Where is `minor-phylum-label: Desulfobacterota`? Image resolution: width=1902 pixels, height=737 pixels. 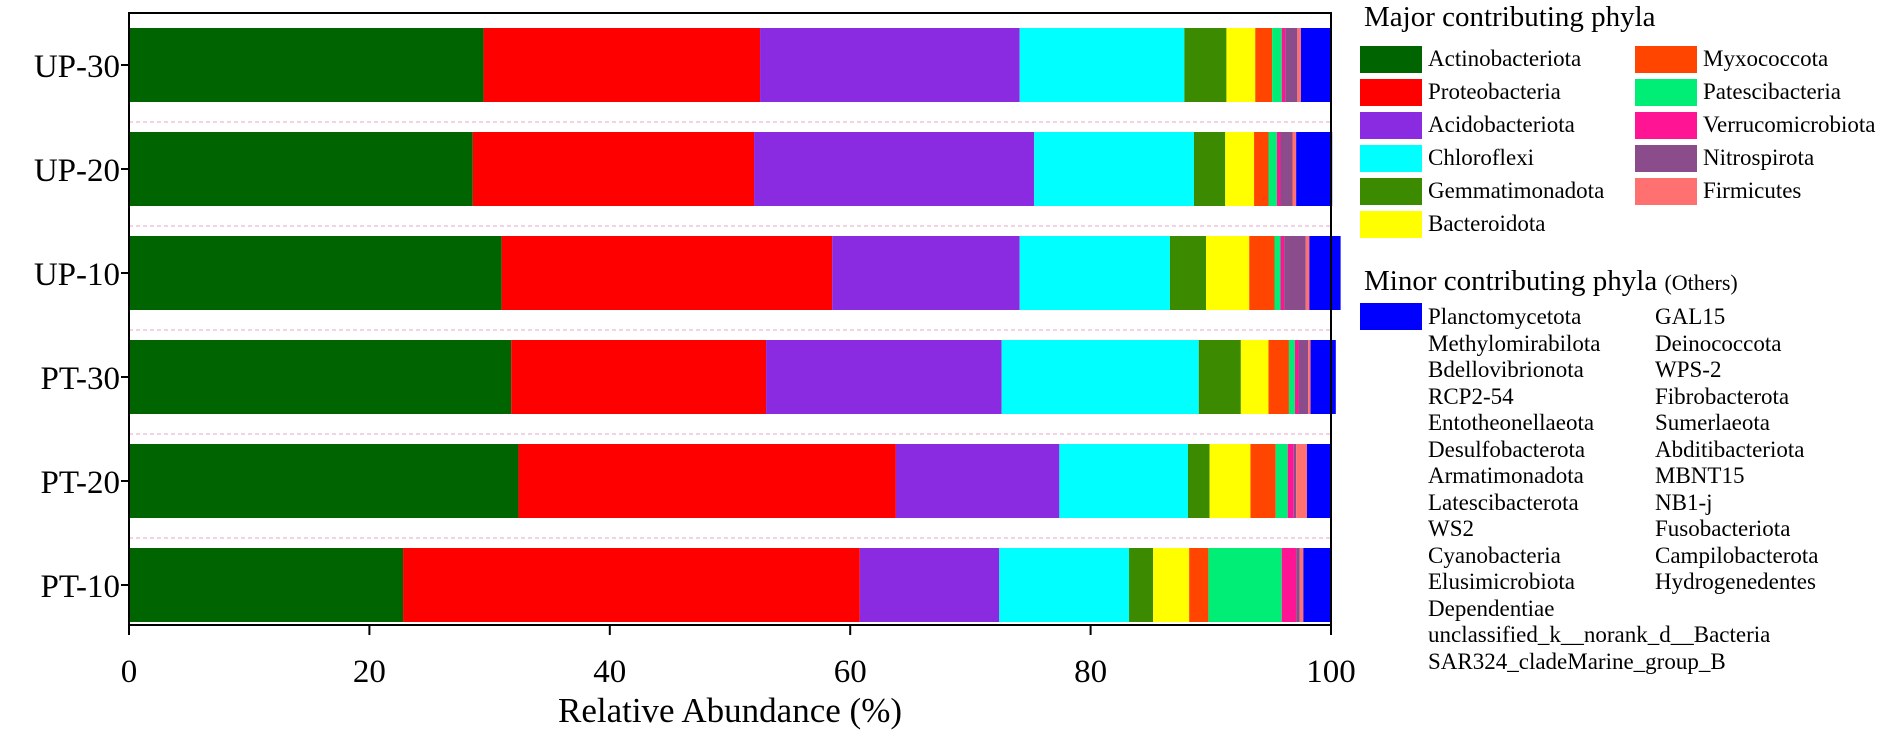
minor-phylum-label: Desulfobacterota is located at coordinates (1507, 449).